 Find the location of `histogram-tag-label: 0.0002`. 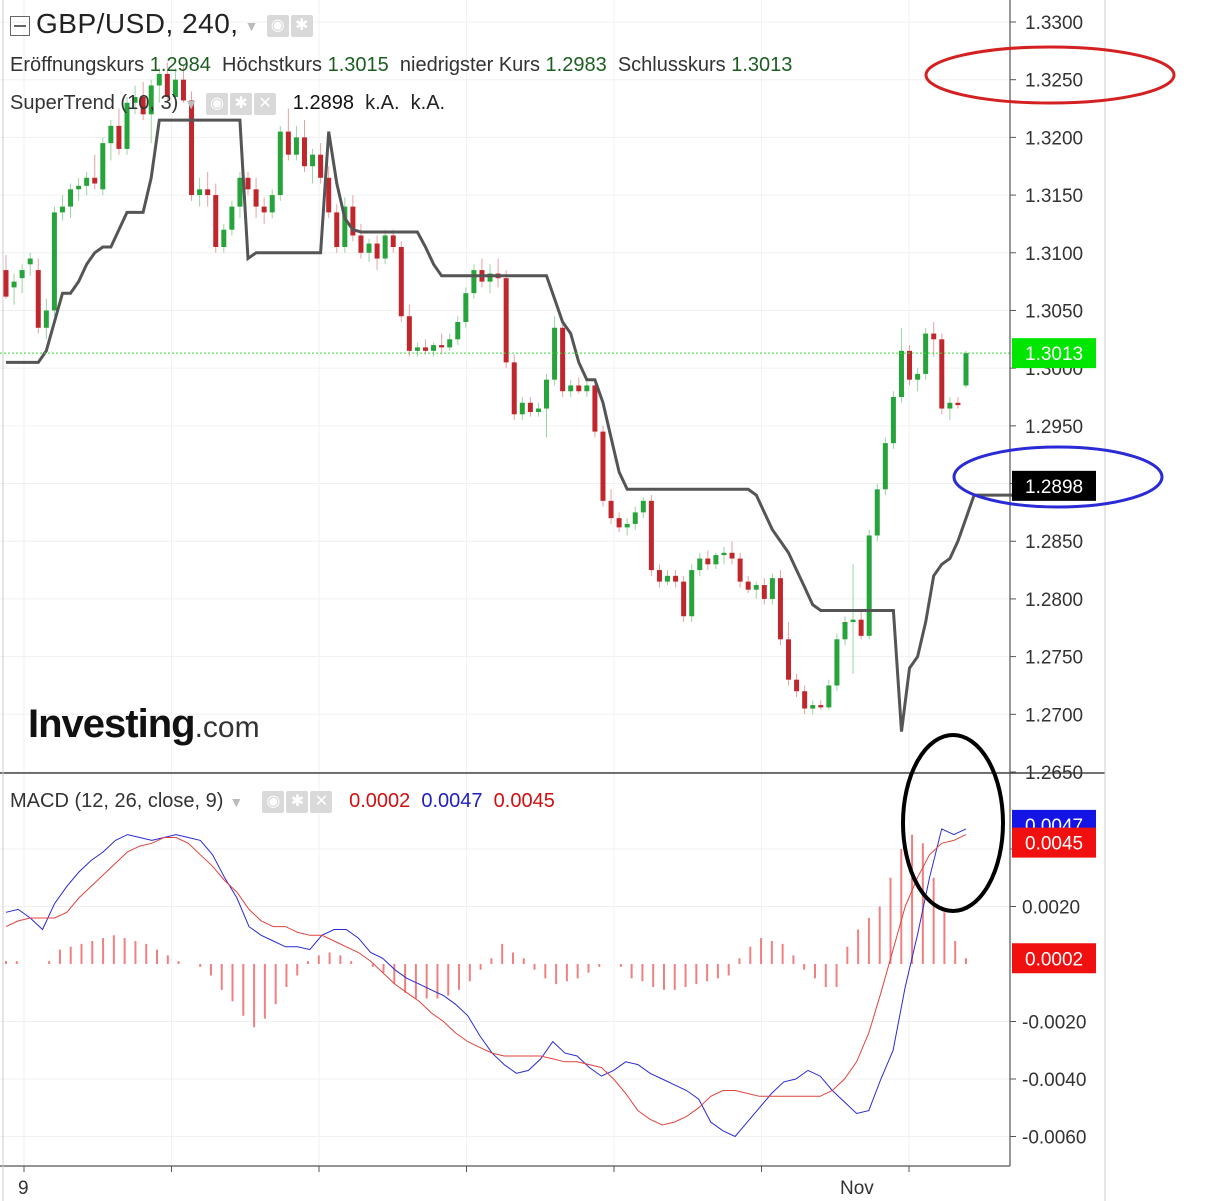

histogram-tag-label: 0.0002 is located at coordinates (1054, 959).